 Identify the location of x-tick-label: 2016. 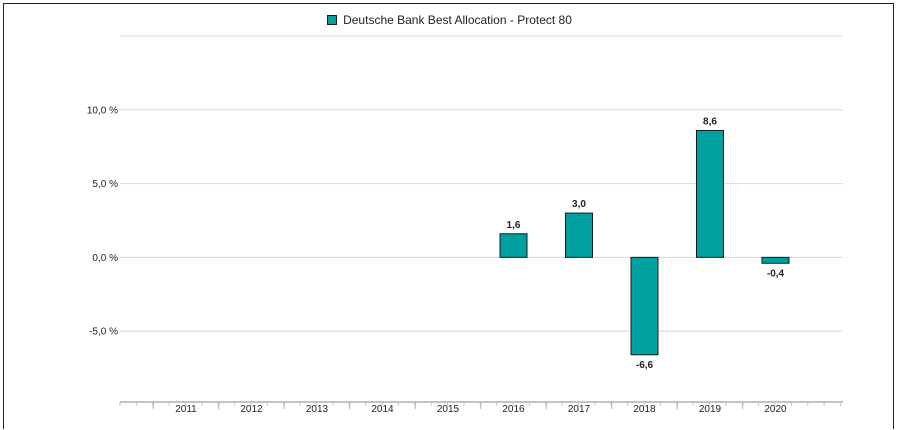
(513, 409).